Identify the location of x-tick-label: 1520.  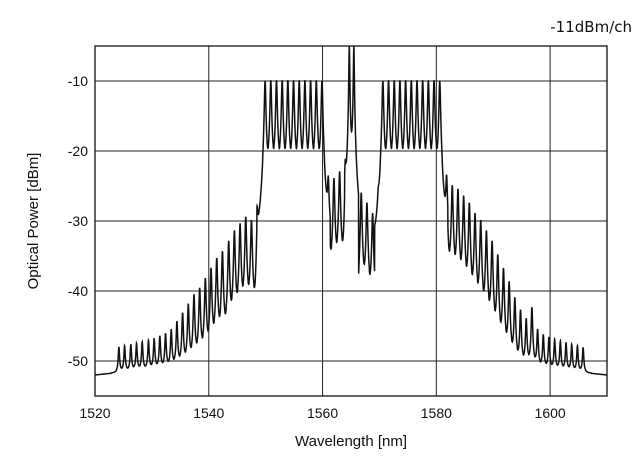
(94, 413).